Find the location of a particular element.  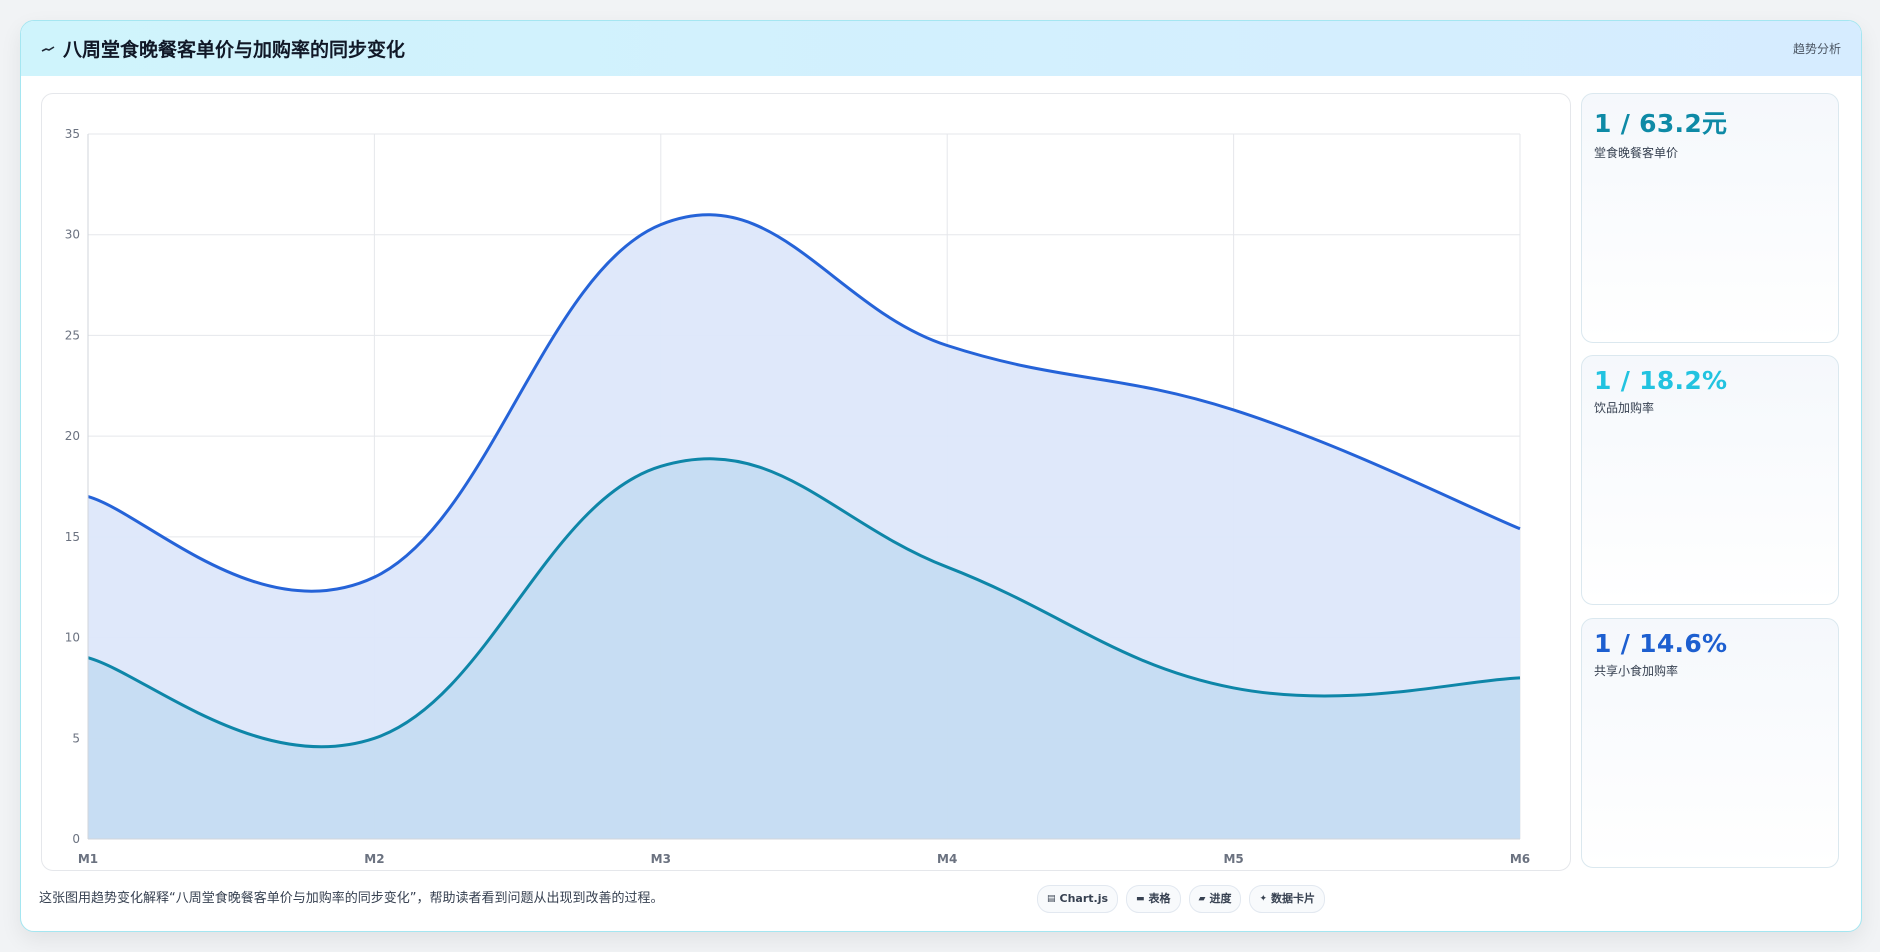

title-wrap: 八周堂食晚餐客单价与加购率的同步变化 is located at coordinates (223, 48).